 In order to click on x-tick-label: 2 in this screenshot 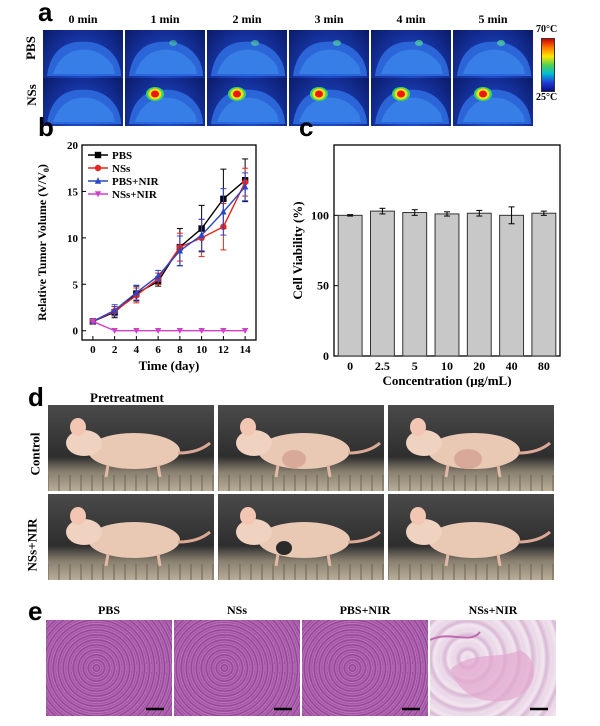, I will do `click(115, 350)`.